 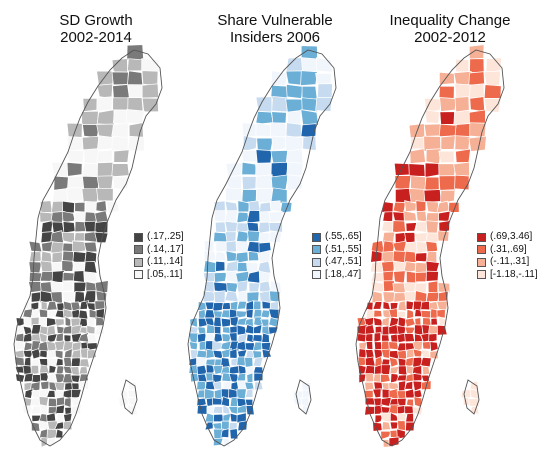 What do you see at coordinates (450, 29) in the screenshot?
I see `panel-title-inequality-change: Inequality Change 2002-2012` at bounding box center [450, 29].